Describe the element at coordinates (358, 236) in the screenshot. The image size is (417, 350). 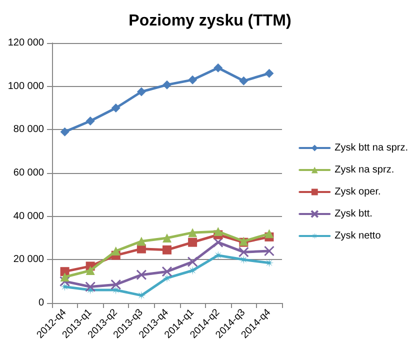
I see `legend-label: Zysk netto` at that location.